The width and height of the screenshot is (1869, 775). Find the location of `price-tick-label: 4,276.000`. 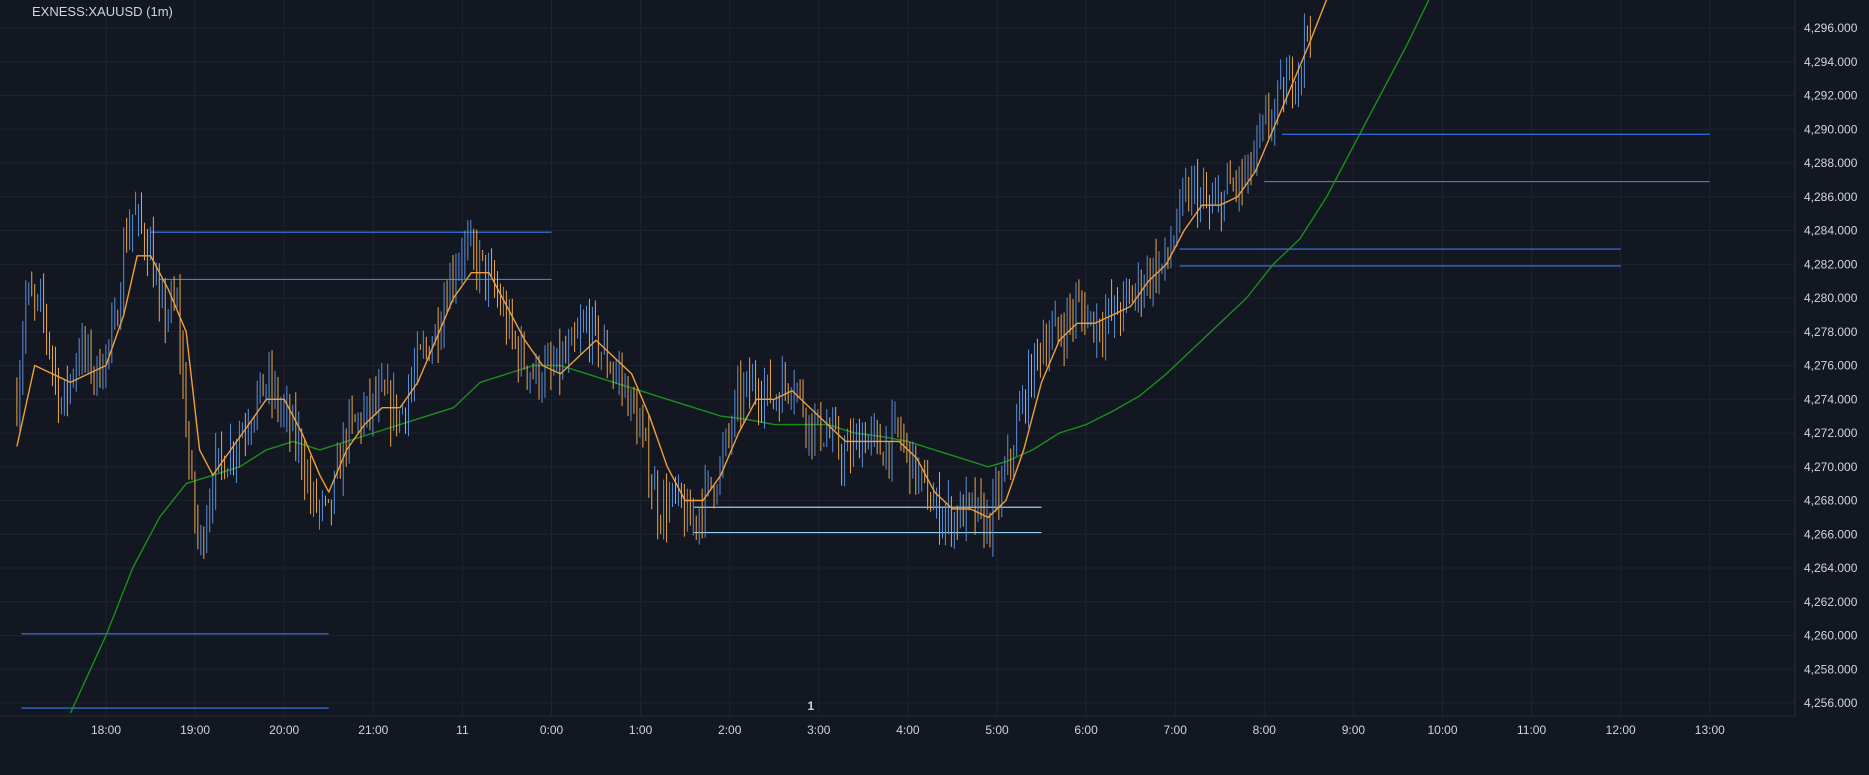

price-tick-label: 4,276.000 is located at coordinates (1831, 366).